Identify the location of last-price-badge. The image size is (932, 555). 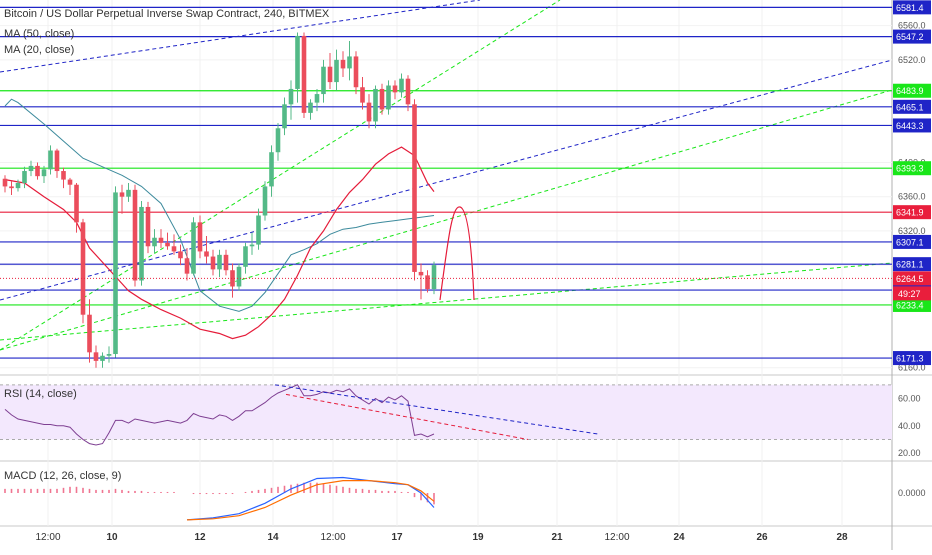
(912, 278).